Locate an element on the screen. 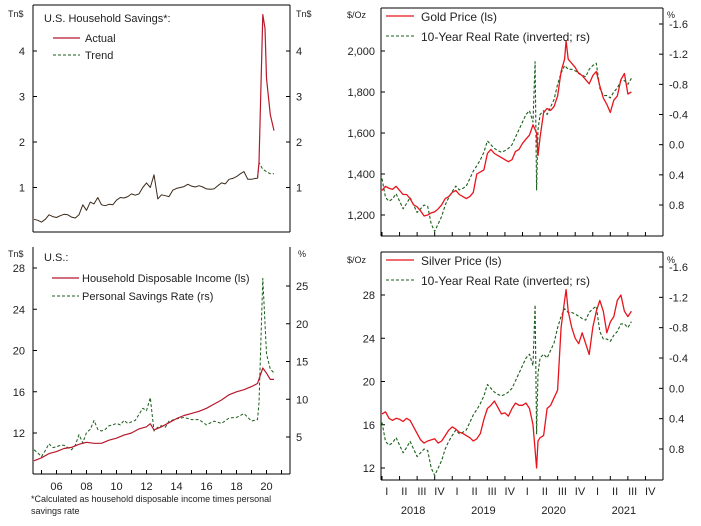 The image size is (701, 526). left-tick-label: 12 is located at coordinates (19, 434).